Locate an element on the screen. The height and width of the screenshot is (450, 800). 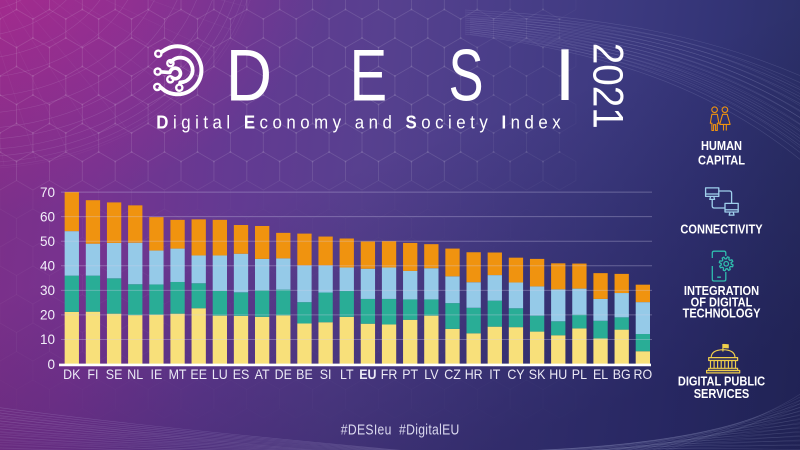
svg-text: 50 is located at coordinates (47, 241).